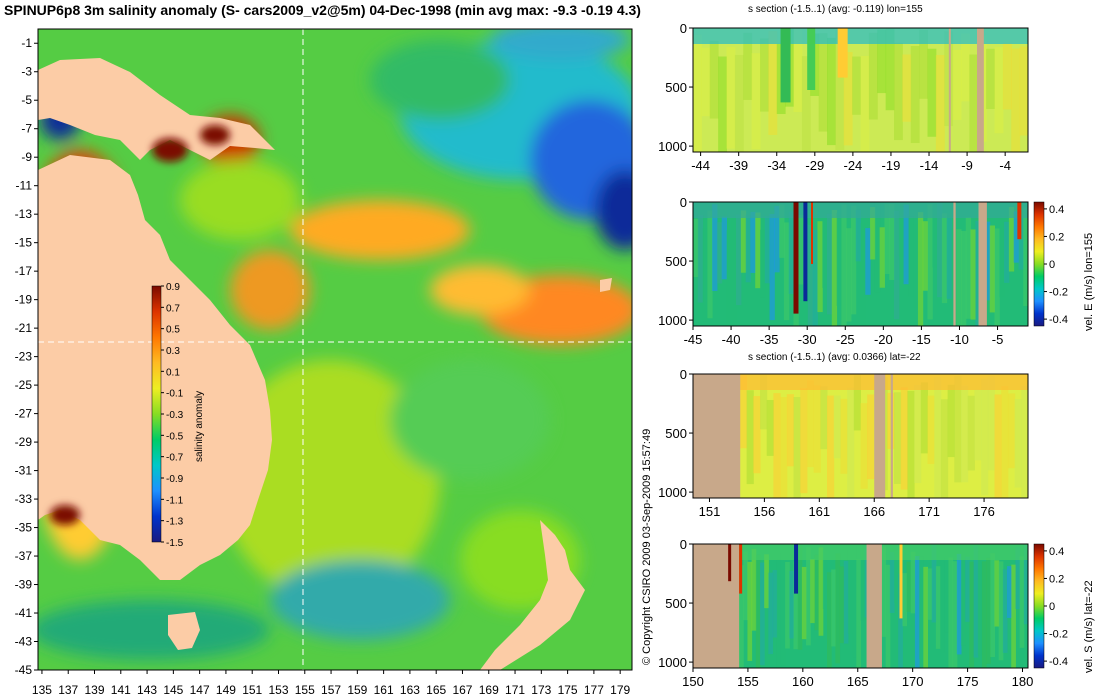 The width and height of the screenshot is (1100, 700). I want to click on map-x-tick-label: 147, so click(200, 690).